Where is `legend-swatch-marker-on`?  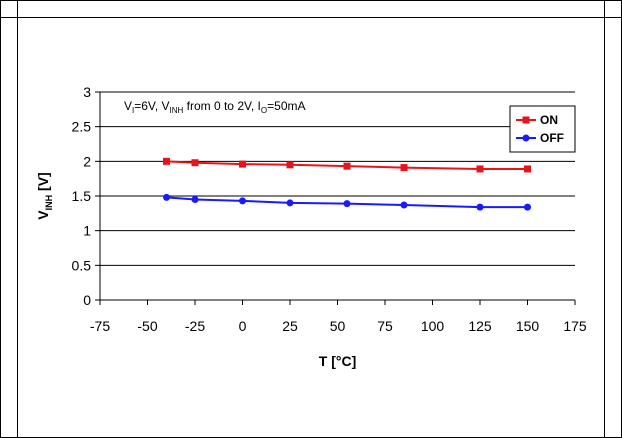
legend-swatch-marker-on is located at coordinates (526, 120).